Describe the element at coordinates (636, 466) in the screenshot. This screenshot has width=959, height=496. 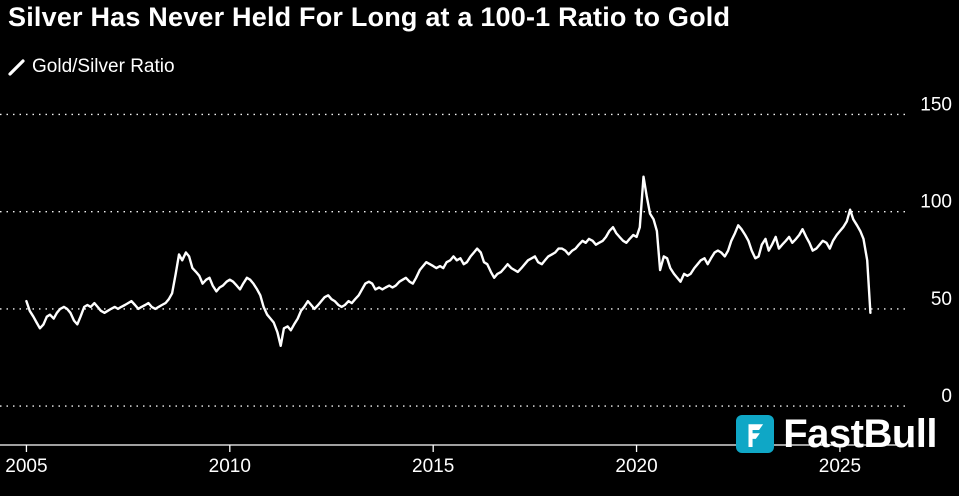
I see `x-axis-label-2020: 2020` at that location.